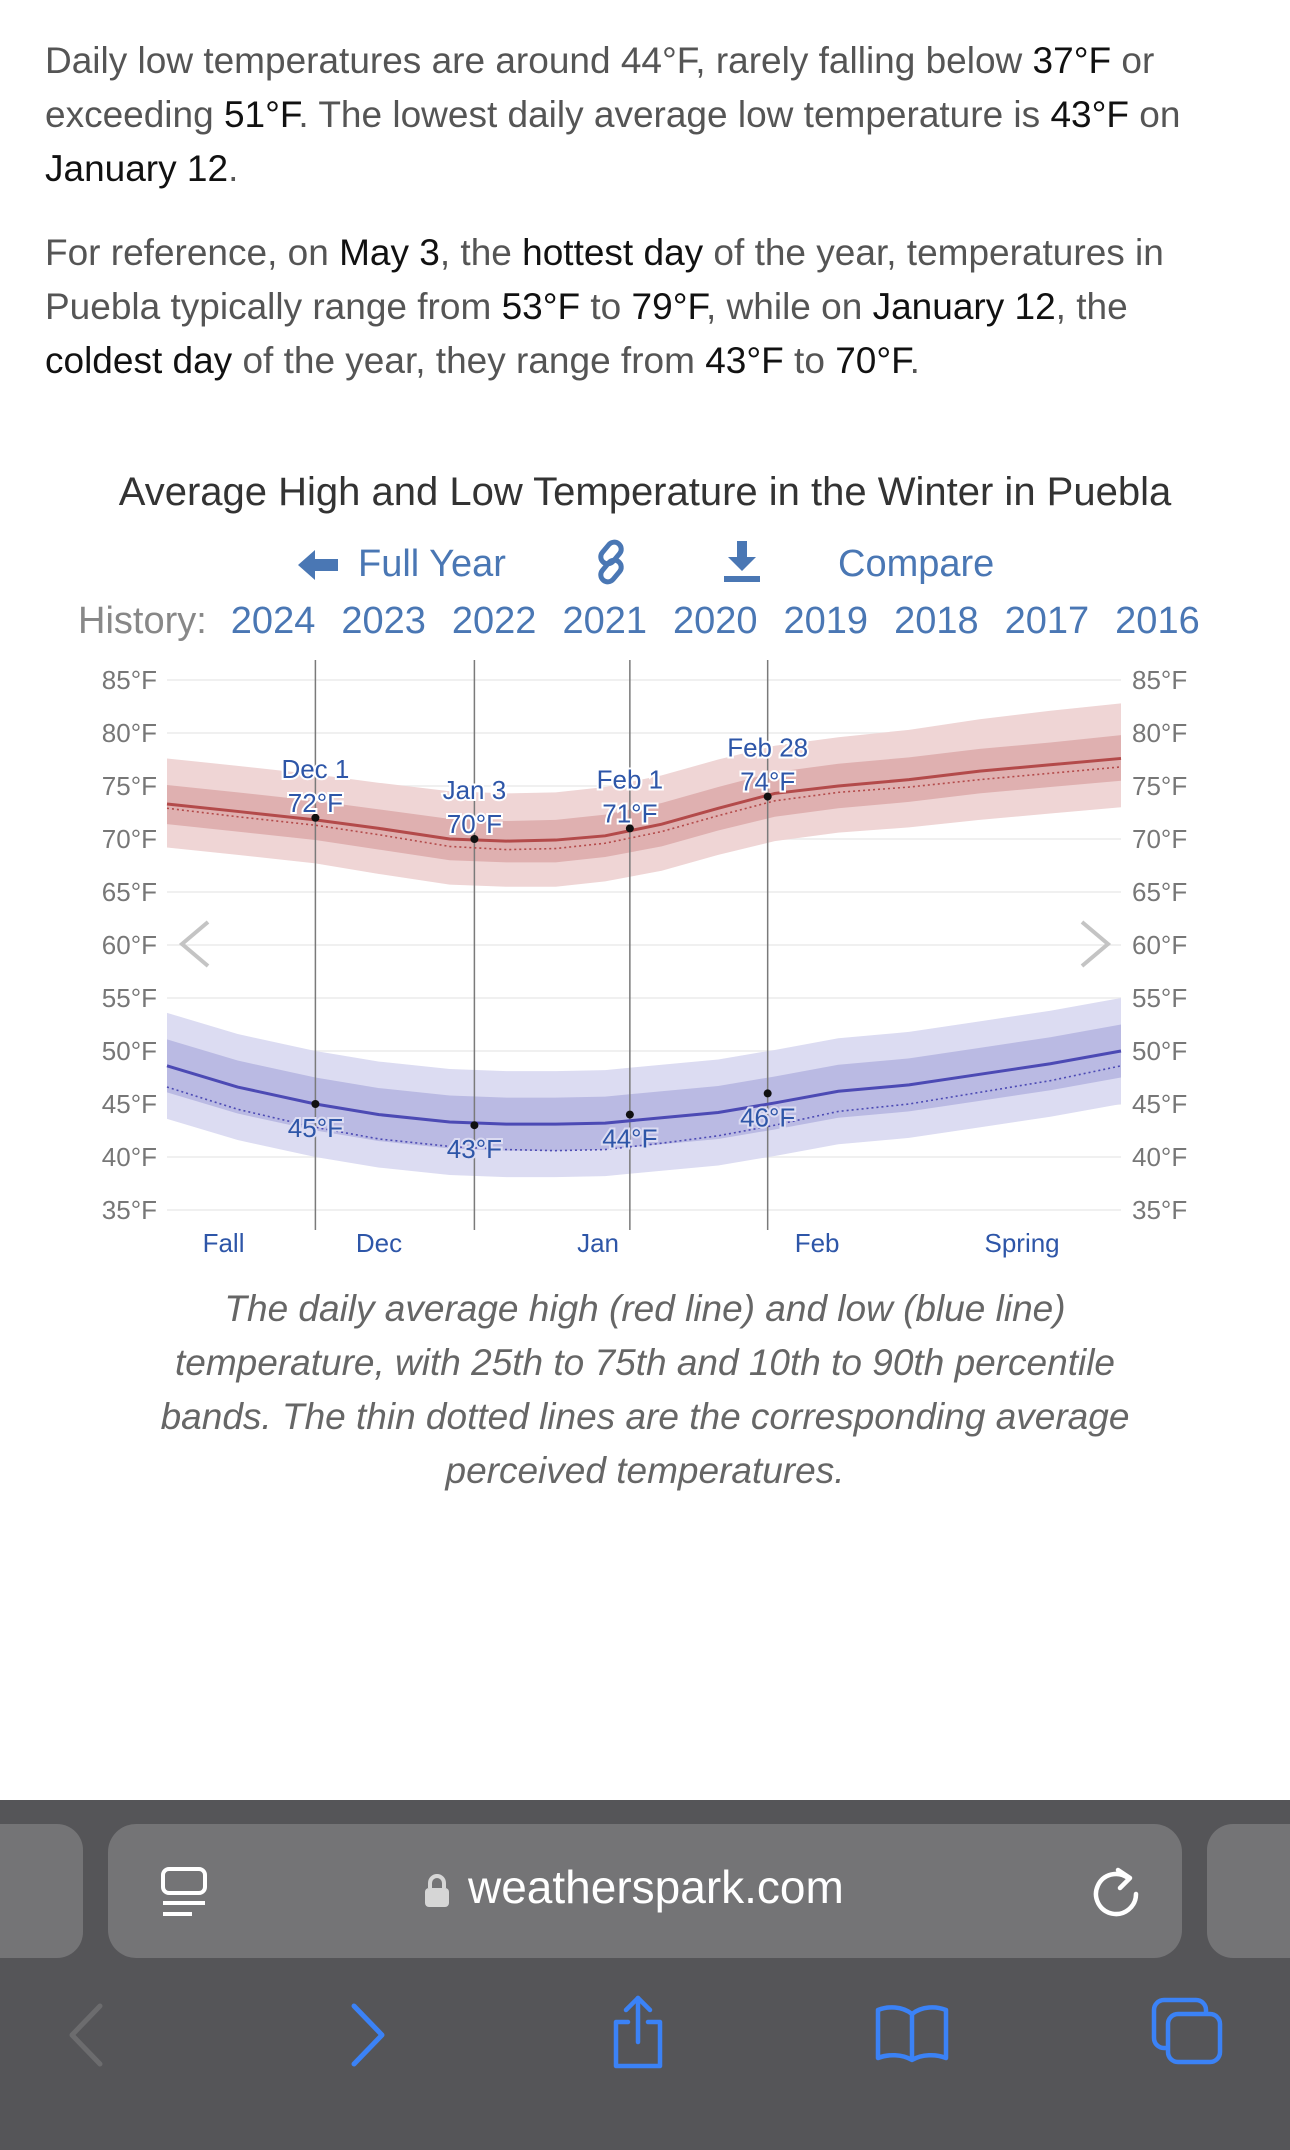  What do you see at coordinates (613, 252) in the screenshot?
I see `value: hottest day` at bounding box center [613, 252].